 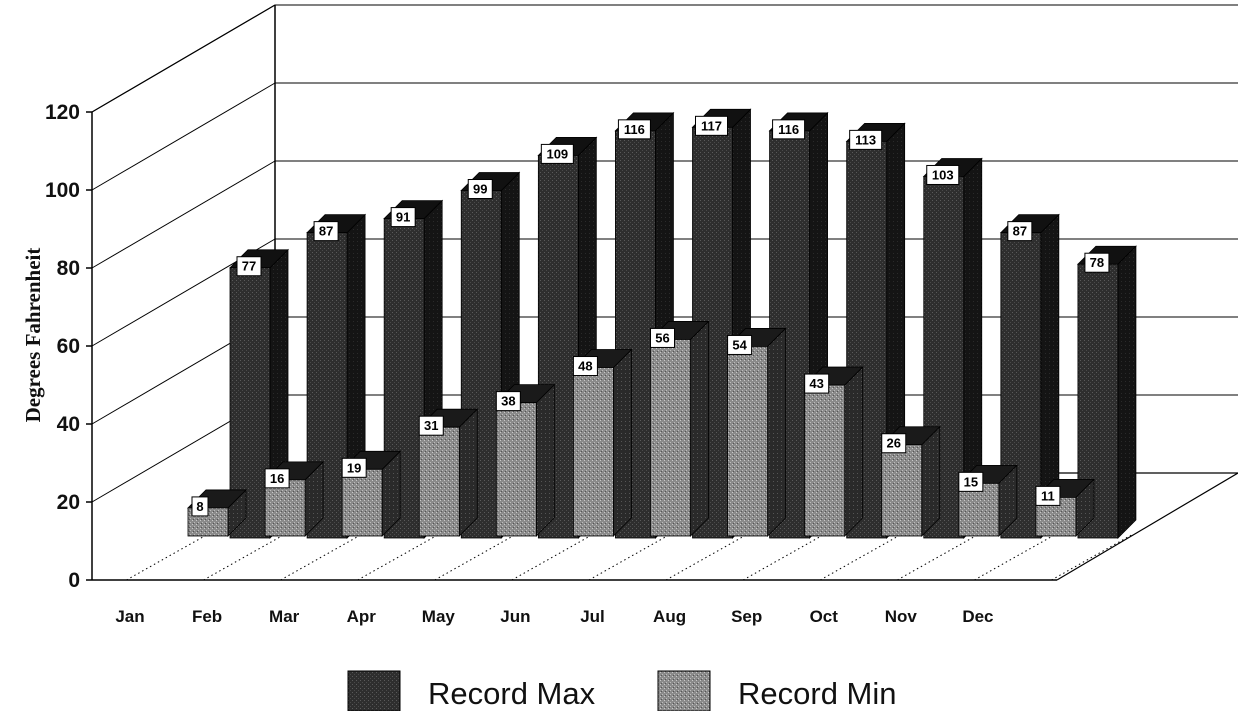 I want to click on record-max-data-label: 78, so click(x=1097, y=262).